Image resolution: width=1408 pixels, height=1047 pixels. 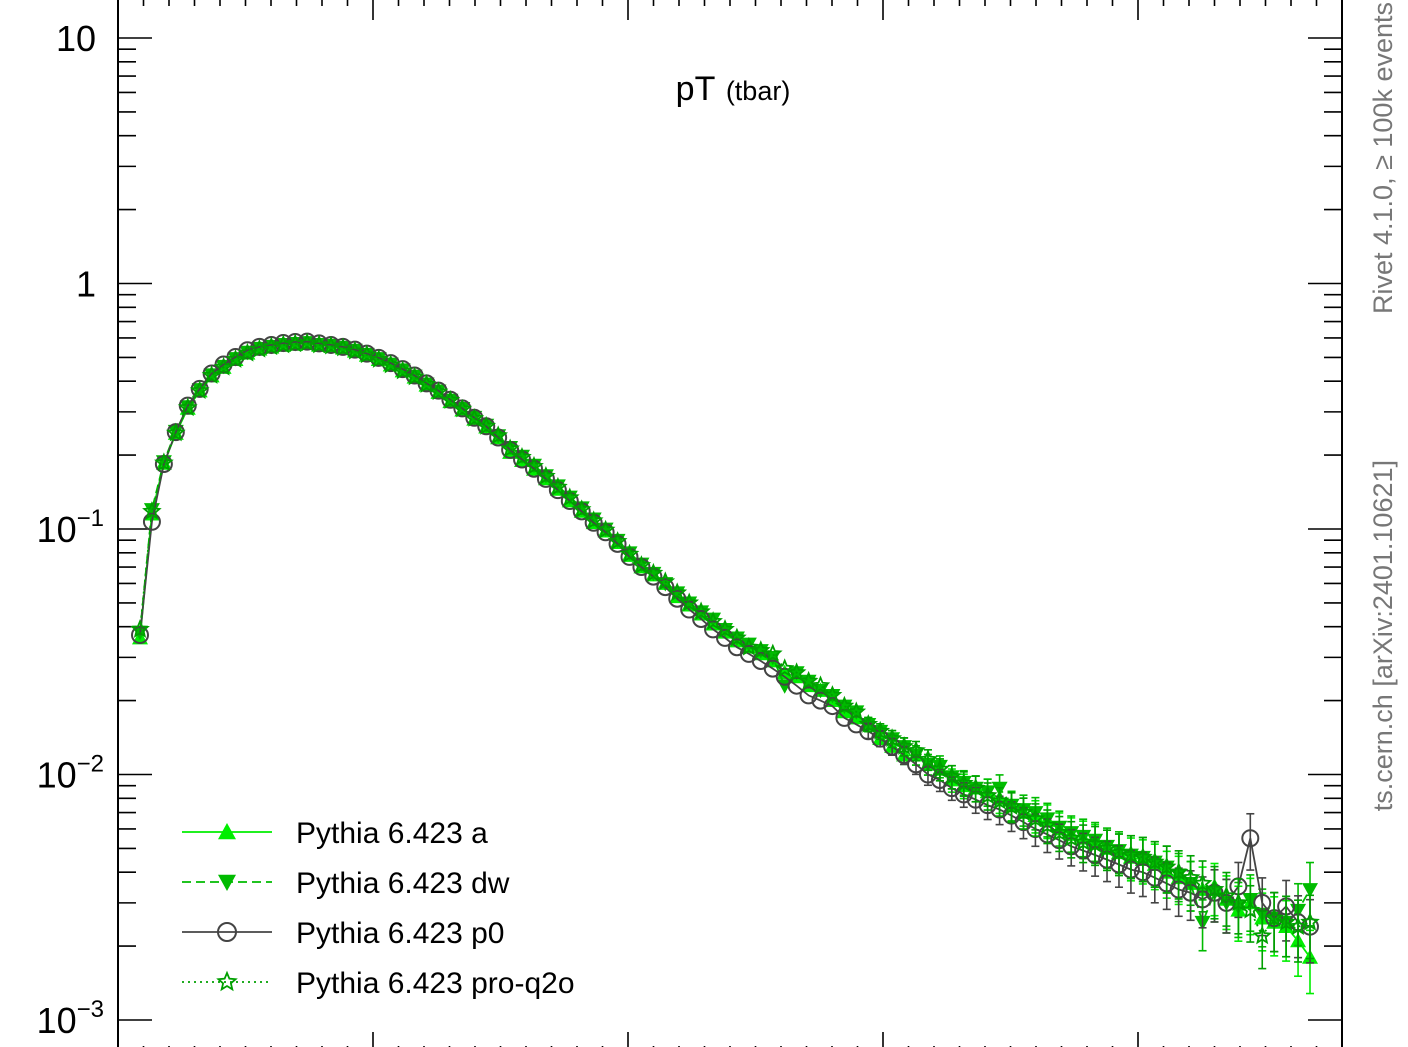 I want to click on y-tick-label-exp: −3, so click(x=90, y=1009).